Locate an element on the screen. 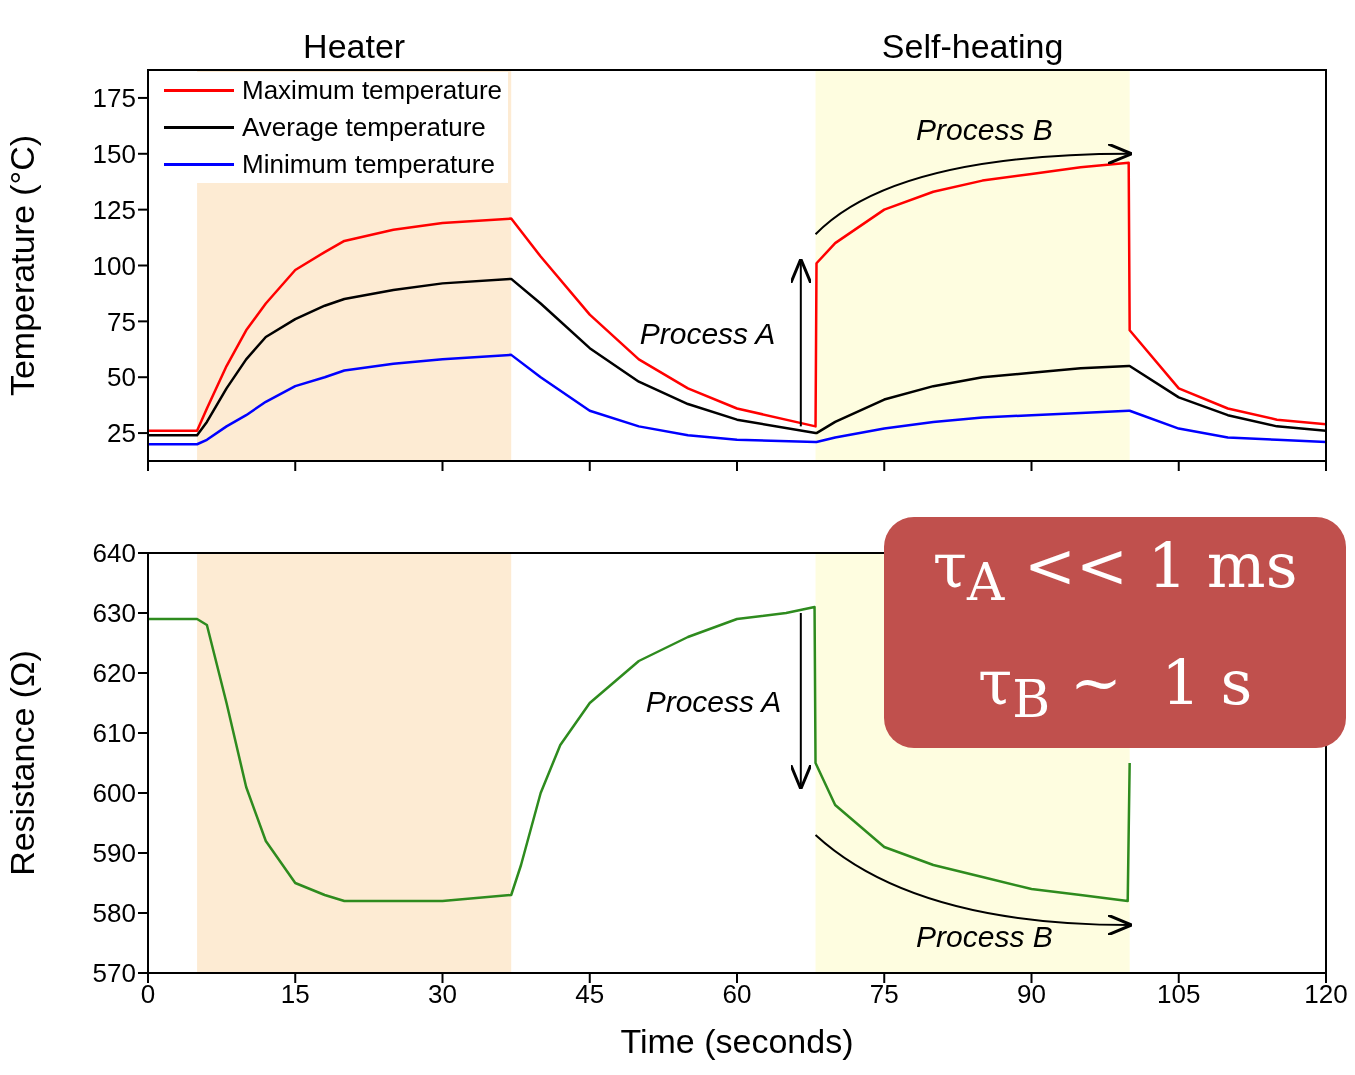  y-tick-label: 175 is located at coordinates (114, 98).